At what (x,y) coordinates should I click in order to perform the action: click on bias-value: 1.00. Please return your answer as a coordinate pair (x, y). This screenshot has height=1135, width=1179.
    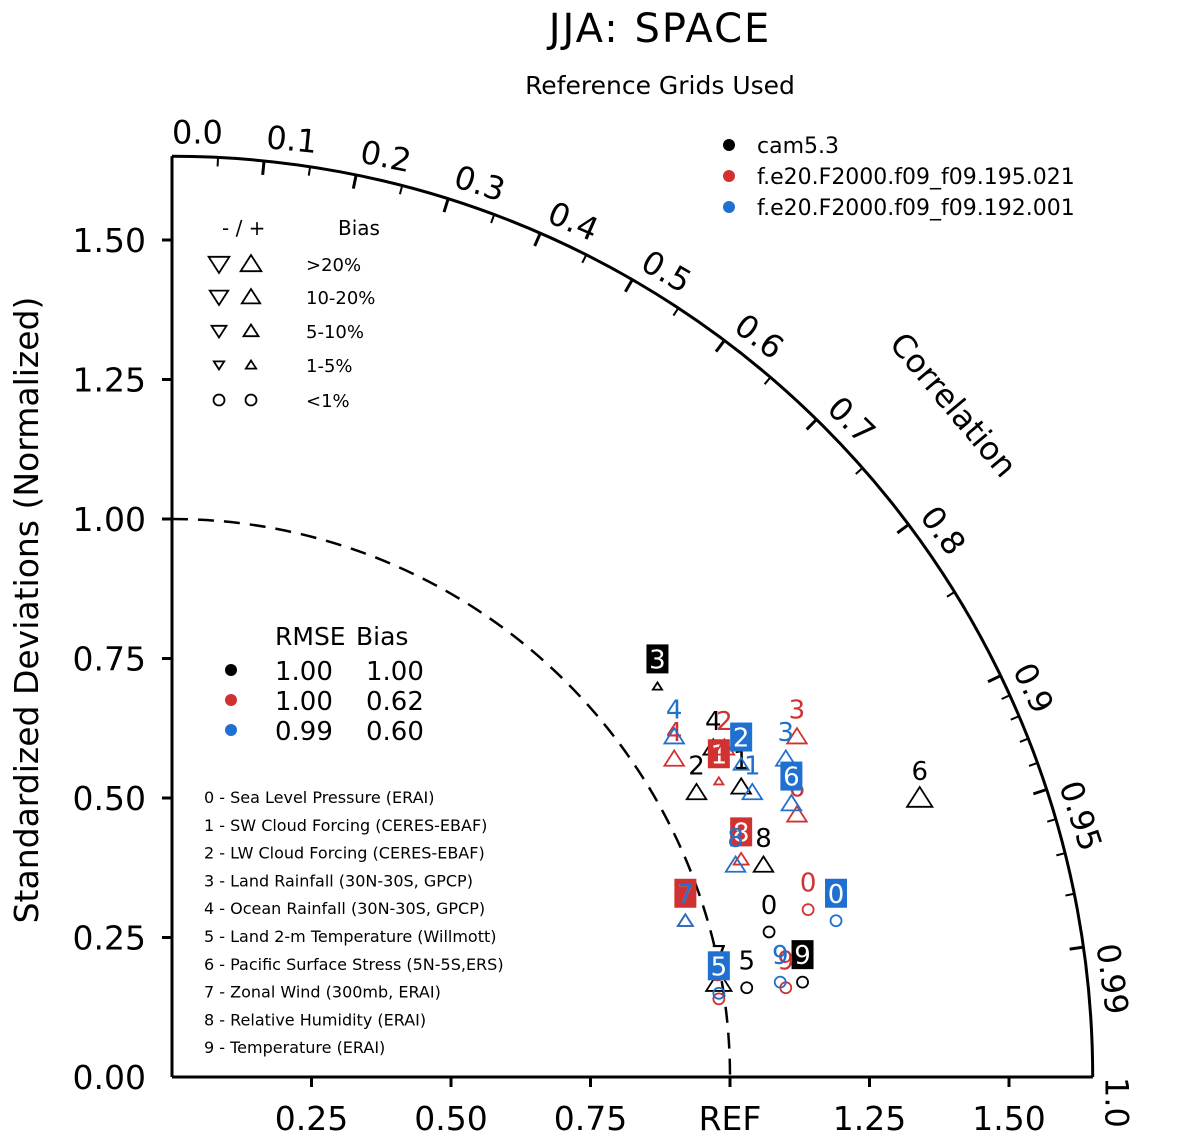
    Looking at the image, I should click on (395, 672).